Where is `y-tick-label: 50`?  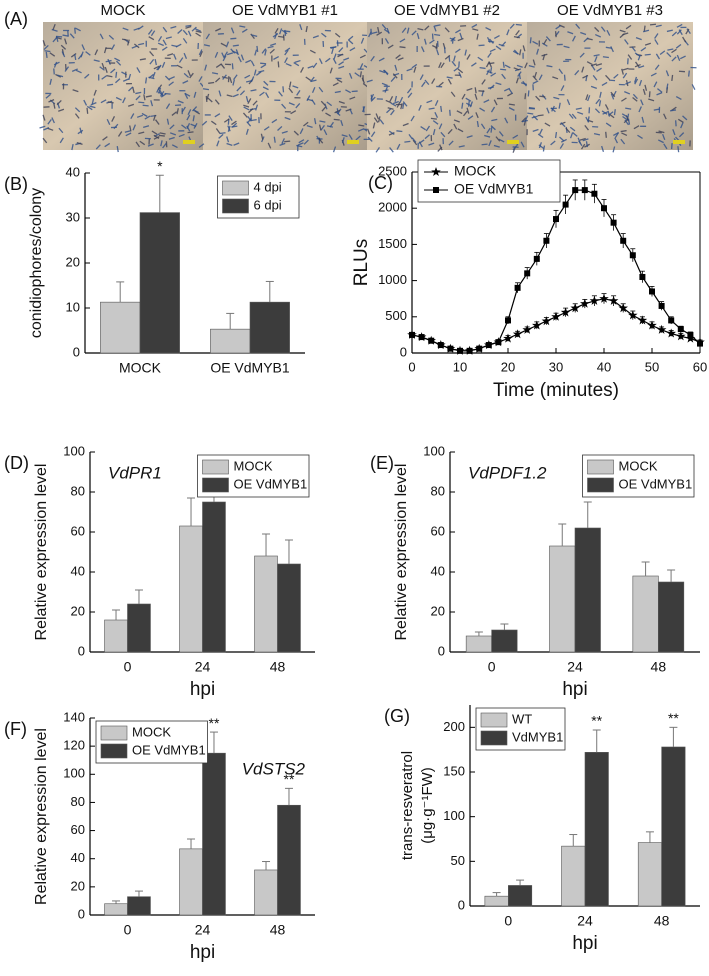 y-tick-label: 50 is located at coordinates (458, 860).